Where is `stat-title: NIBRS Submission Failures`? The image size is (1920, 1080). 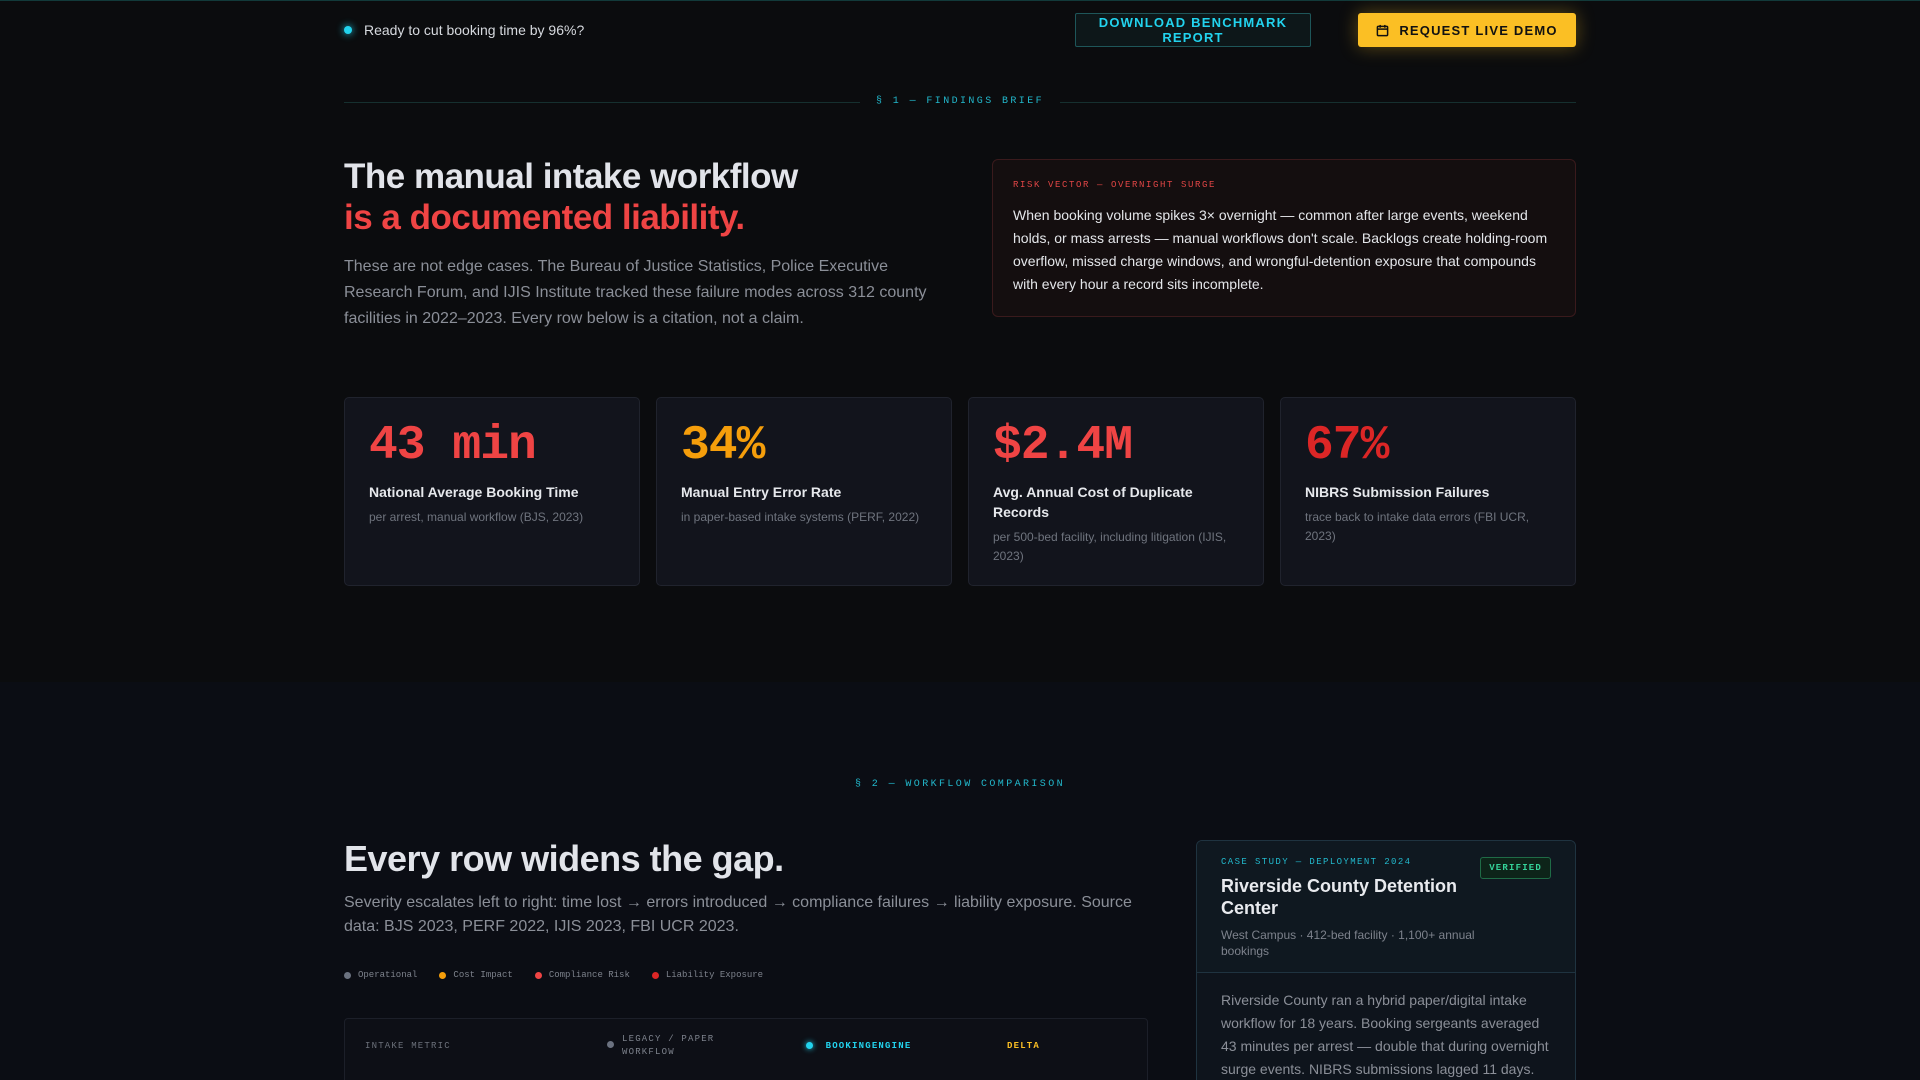 stat-title: NIBRS Submission Failures is located at coordinates (1397, 492).